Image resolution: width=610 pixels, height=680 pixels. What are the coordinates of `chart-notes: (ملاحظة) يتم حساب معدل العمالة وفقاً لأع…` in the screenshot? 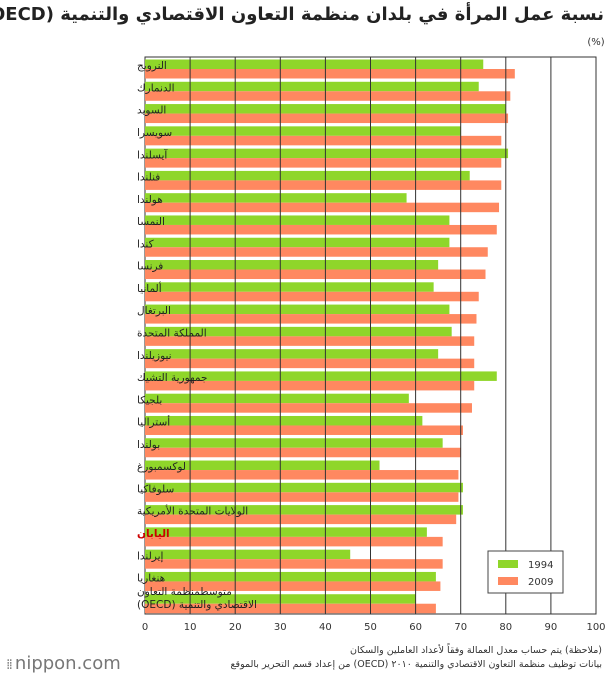 It's located at (382, 658).